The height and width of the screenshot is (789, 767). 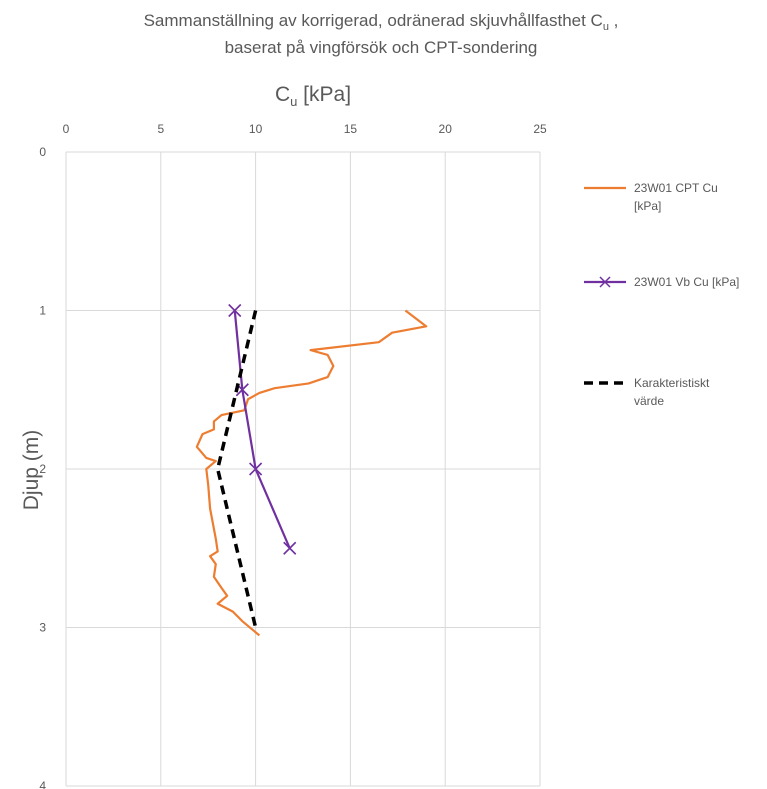 What do you see at coordinates (305, 129) in the screenshot?
I see `x-tick-labels: 0 5 10 15 20 25` at bounding box center [305, 129].